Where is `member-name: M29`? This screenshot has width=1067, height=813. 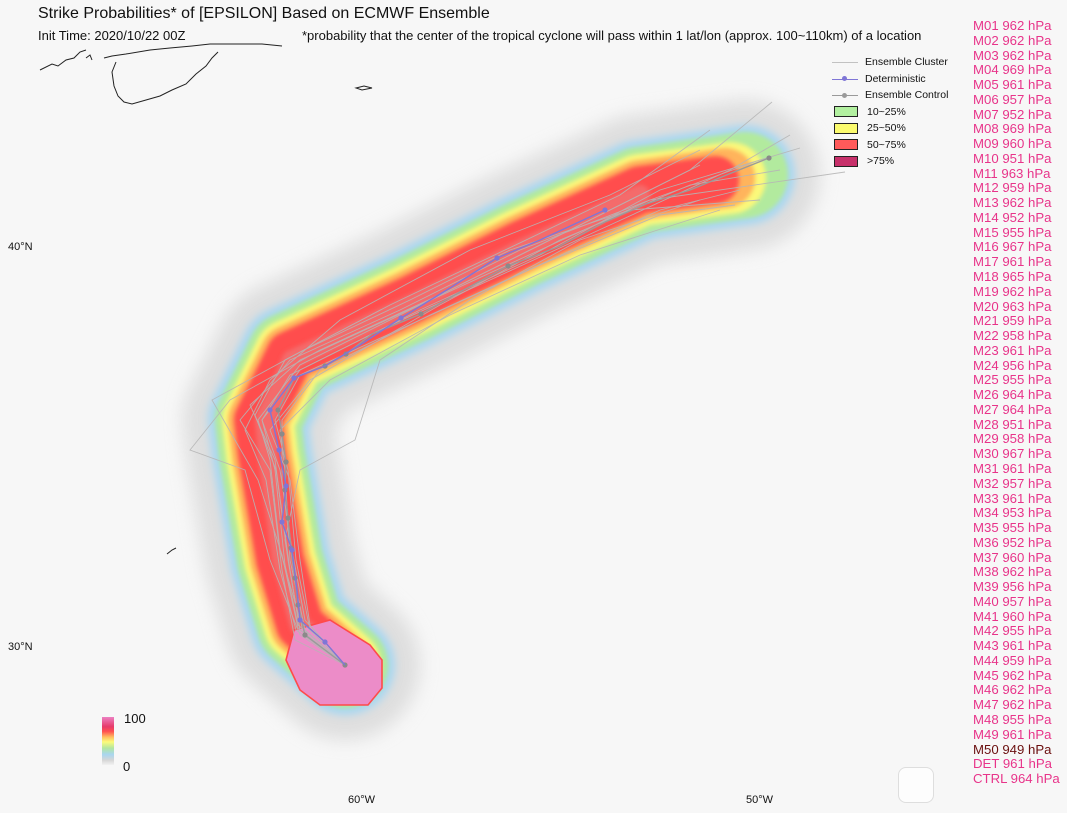 member-name: M29 is located at coordinates (986, 439).